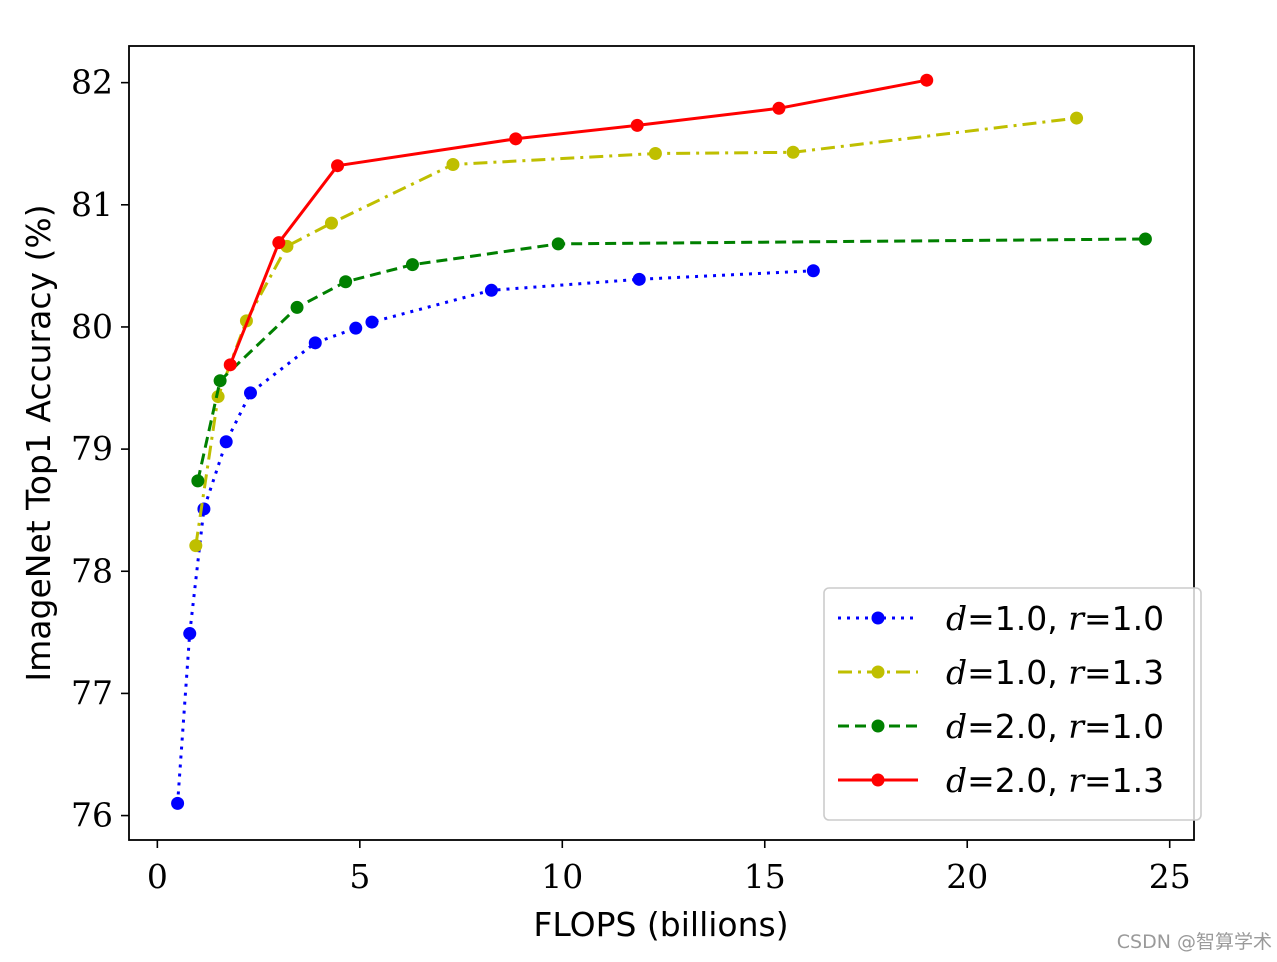 The image size is (1277, 962). I want to click on legend-entry-label: d=2.0, r=1.3, so click(1055, 780).